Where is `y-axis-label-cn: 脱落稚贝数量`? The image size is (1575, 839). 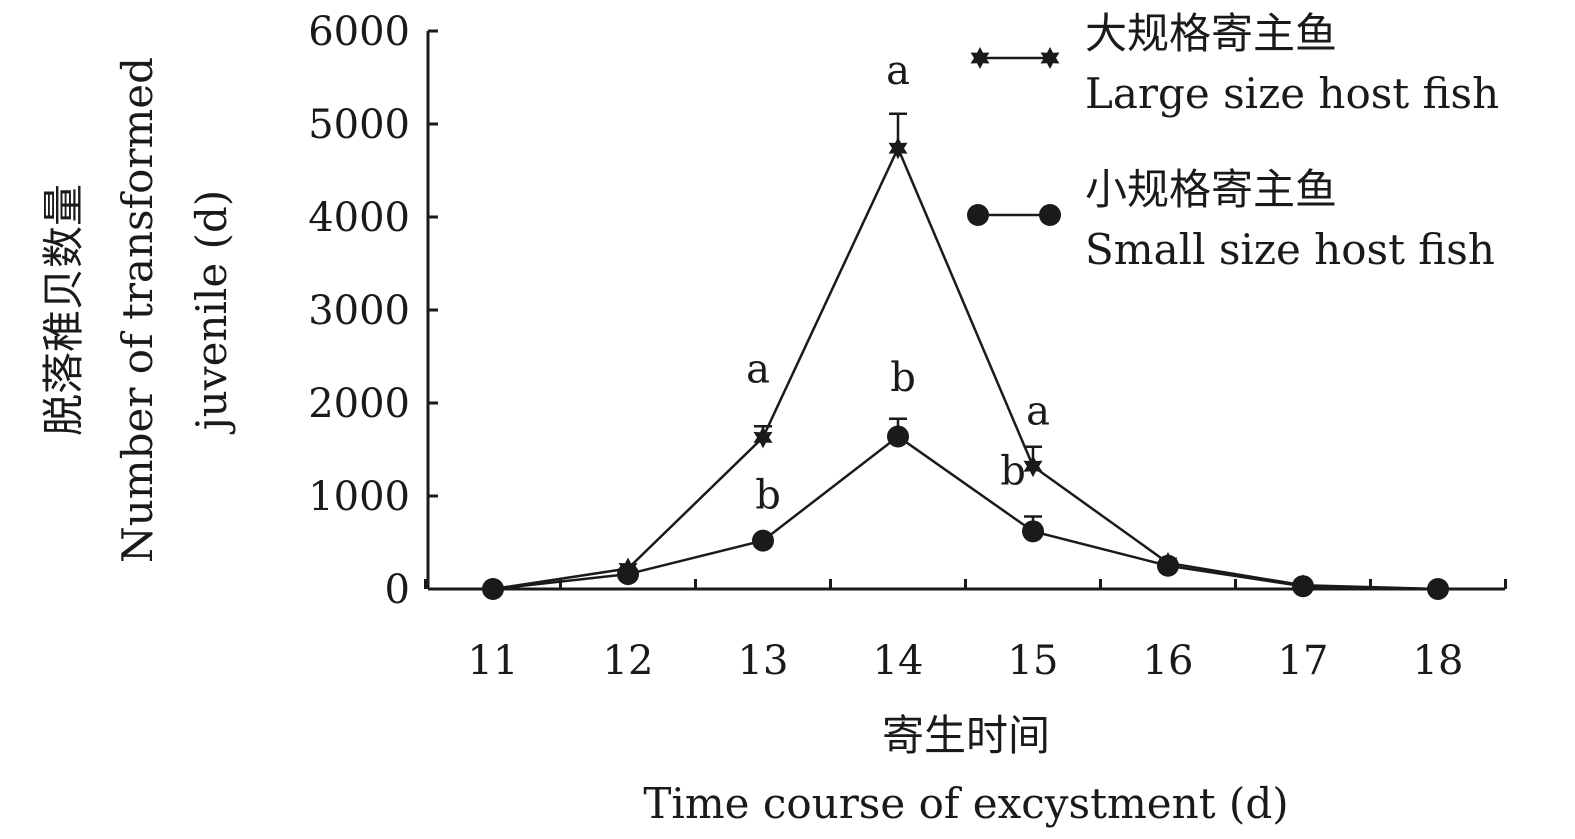 y-axis-label-cn: 脱落稚贝数量 is located at coordinates (63, 310).